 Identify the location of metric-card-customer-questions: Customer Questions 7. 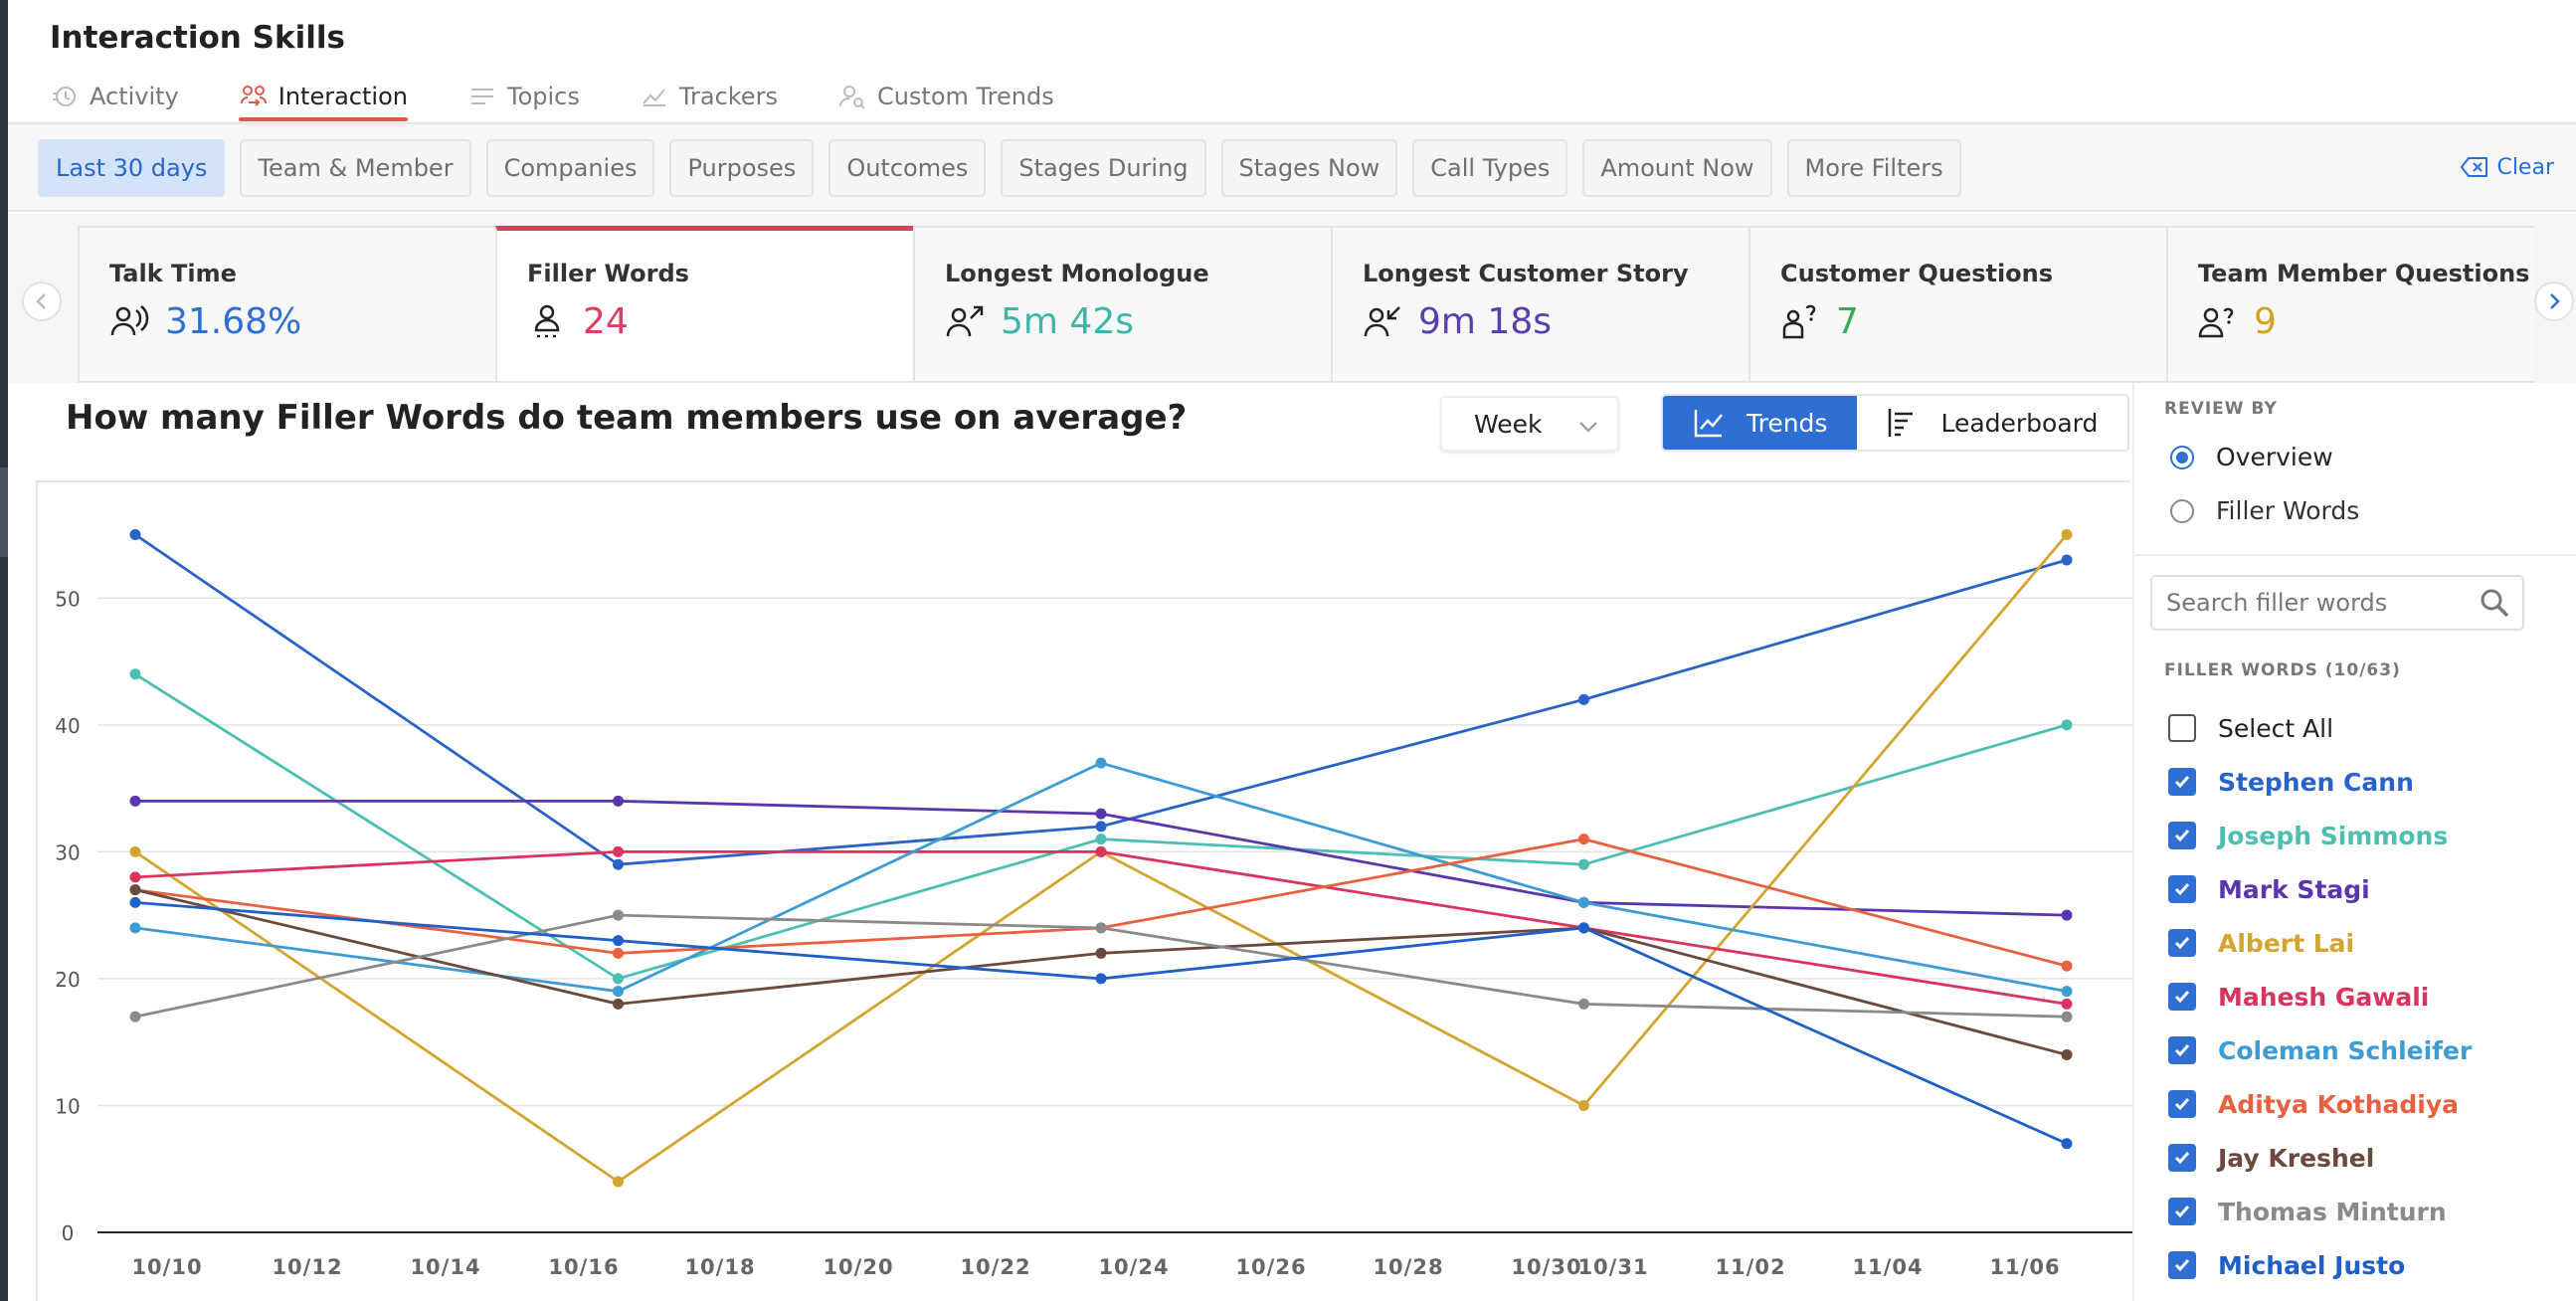
(1957, 305).